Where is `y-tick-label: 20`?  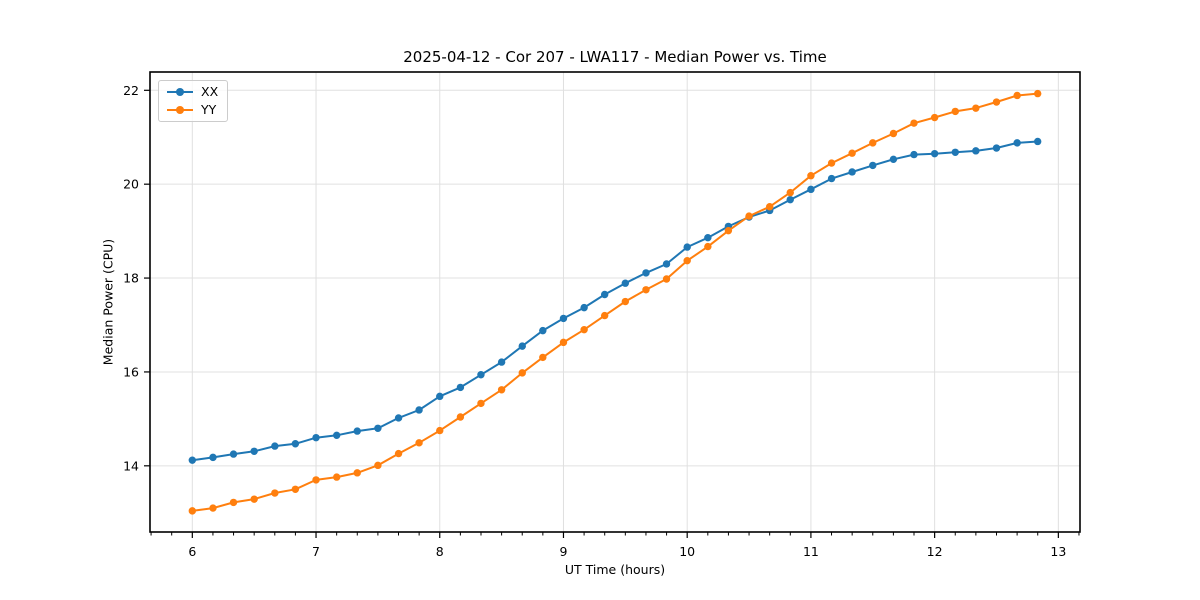
y-tick-label: 20 is located at coordinates (131, 184).